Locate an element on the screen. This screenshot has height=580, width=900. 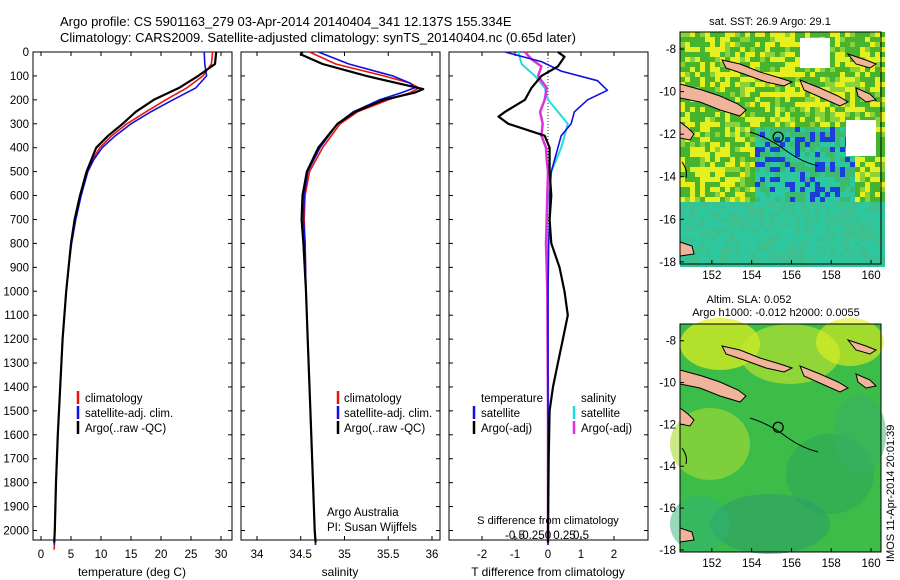
legend-satellite-label: satellite-adj. clim. is located at coordinates (388, 414).